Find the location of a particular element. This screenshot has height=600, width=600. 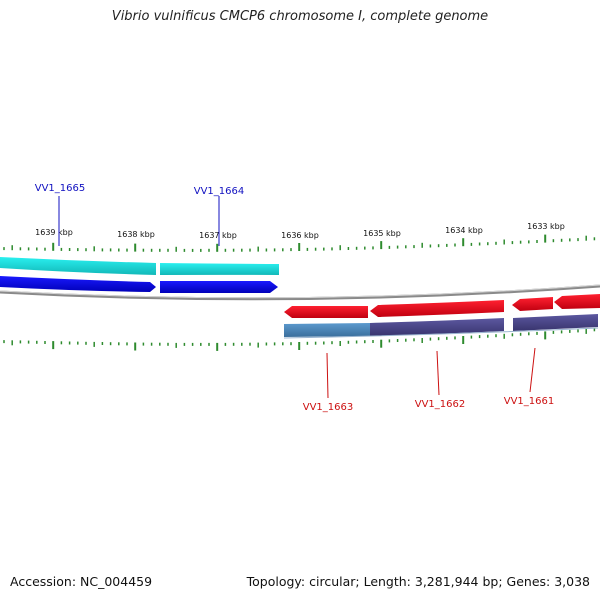

scale-label: 1633 kbp is located at coordinates (546, 226).